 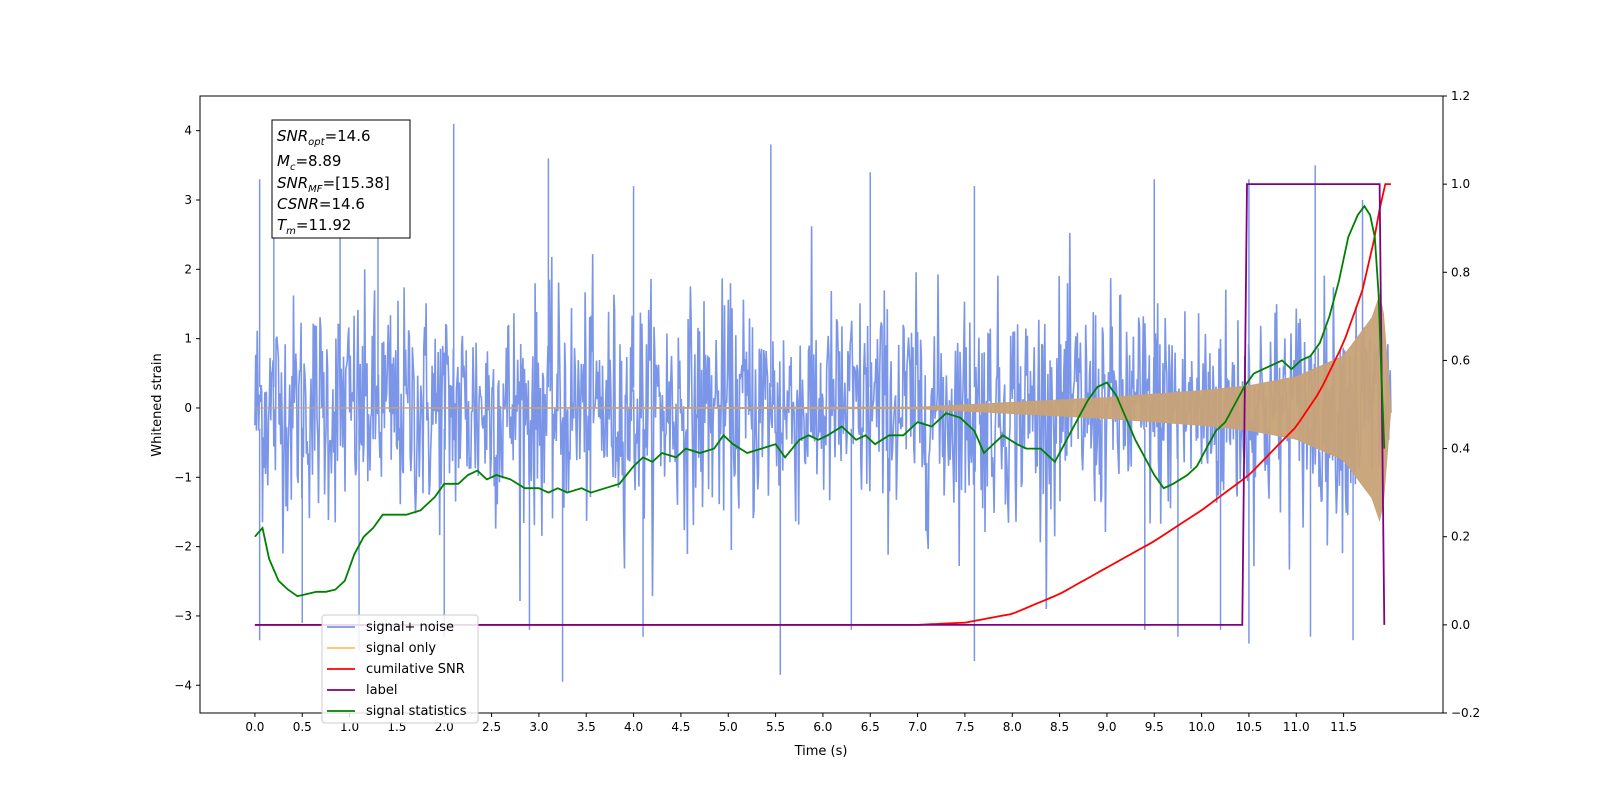 I want to click on x-tick-label: 8.5, so click(x=1059, y=727).